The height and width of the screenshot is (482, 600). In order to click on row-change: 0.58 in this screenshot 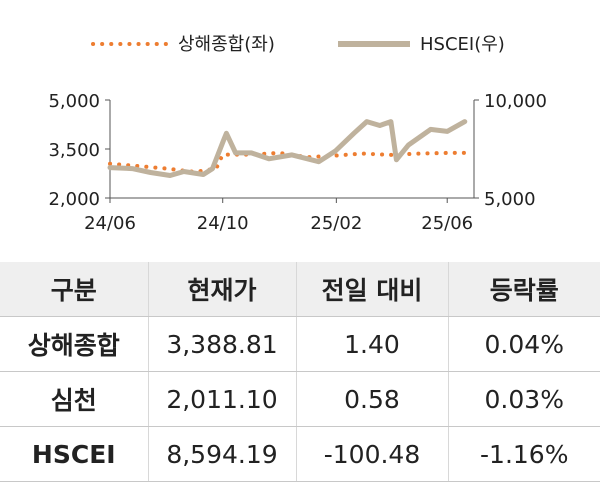, I will do `click(371, 399)`.